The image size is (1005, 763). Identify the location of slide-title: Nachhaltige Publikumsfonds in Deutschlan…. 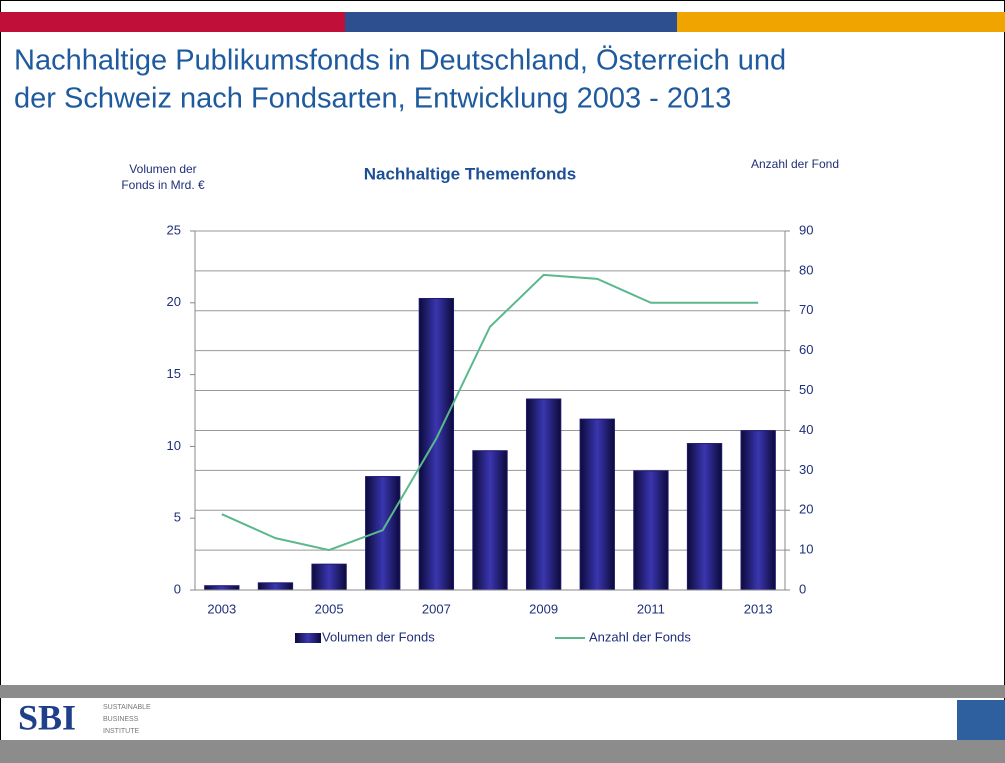
(400, 61).